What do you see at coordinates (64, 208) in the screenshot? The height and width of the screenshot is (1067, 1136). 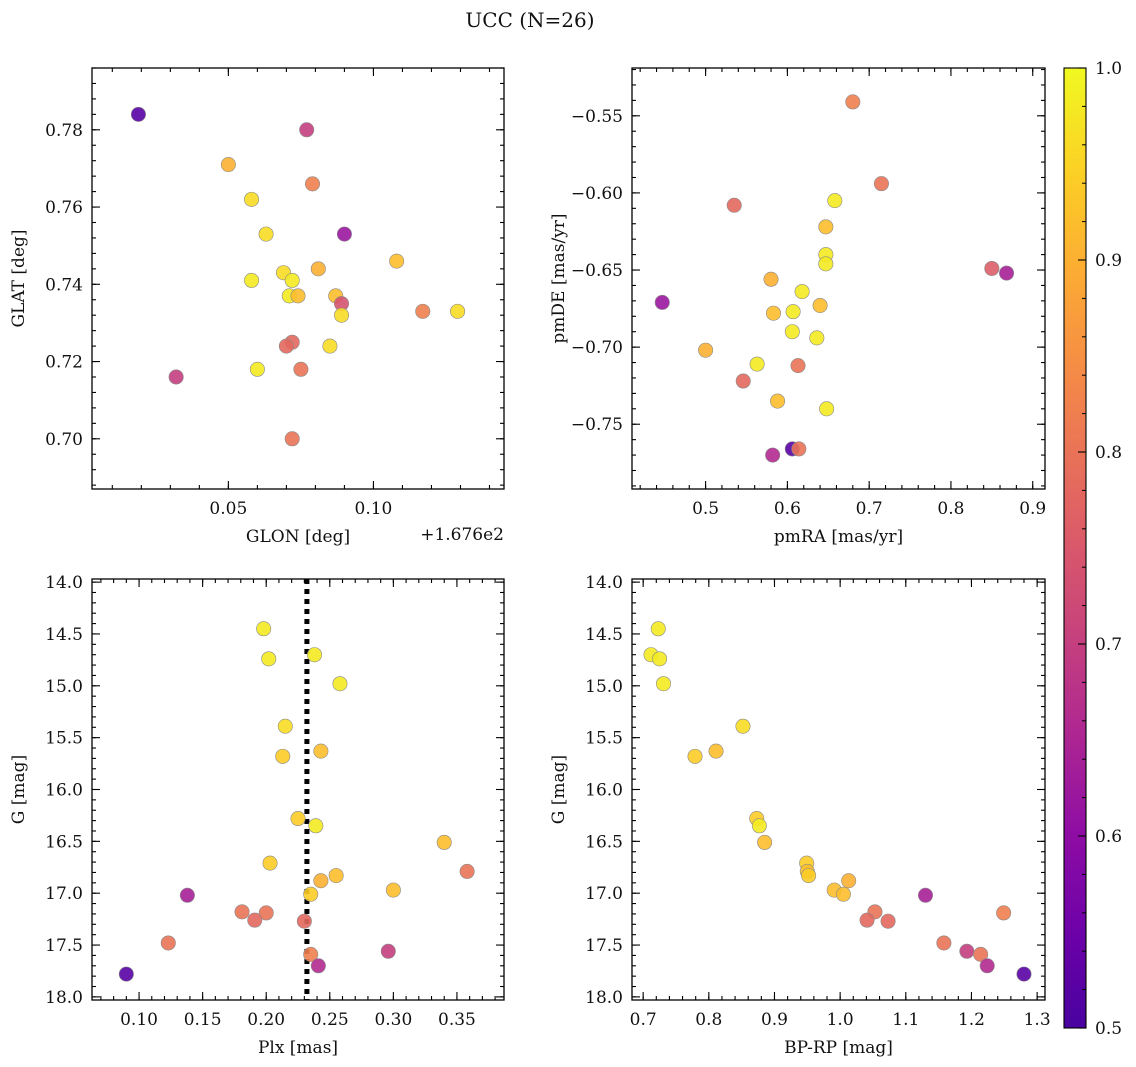 I see `y-tick-label: 0.76` at bounding box center [64, 208].